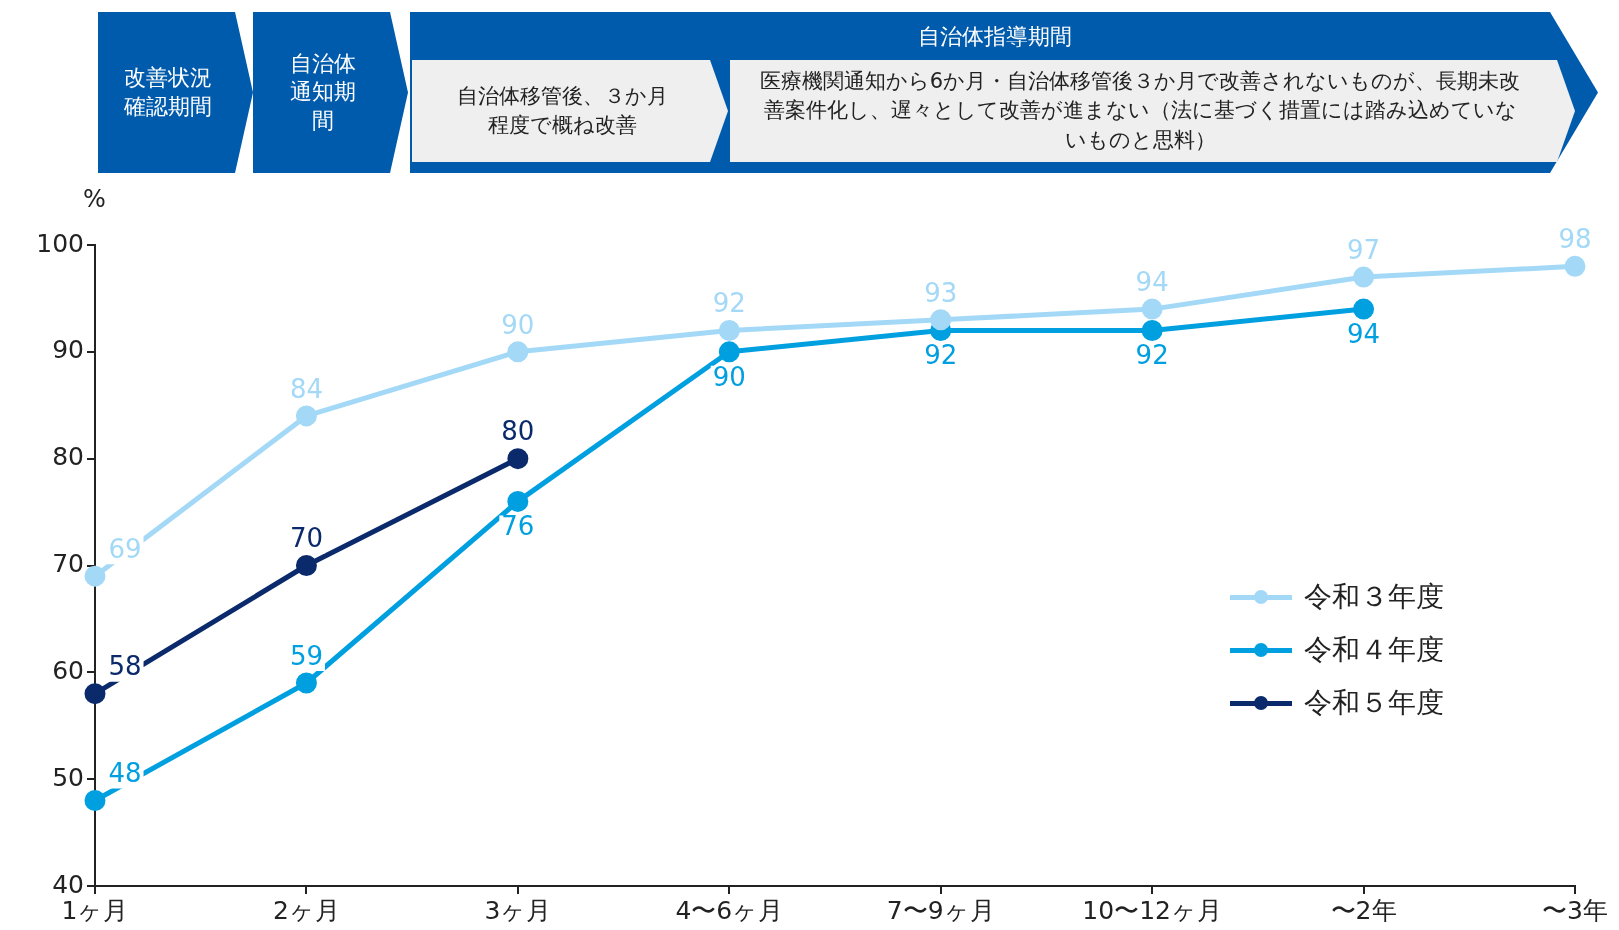 The width and height of the screenshot is (1619, 930). Describe the element at coordinates (168, 92) in the screenshot. I see `text: 改善状況確認期間` at that location.